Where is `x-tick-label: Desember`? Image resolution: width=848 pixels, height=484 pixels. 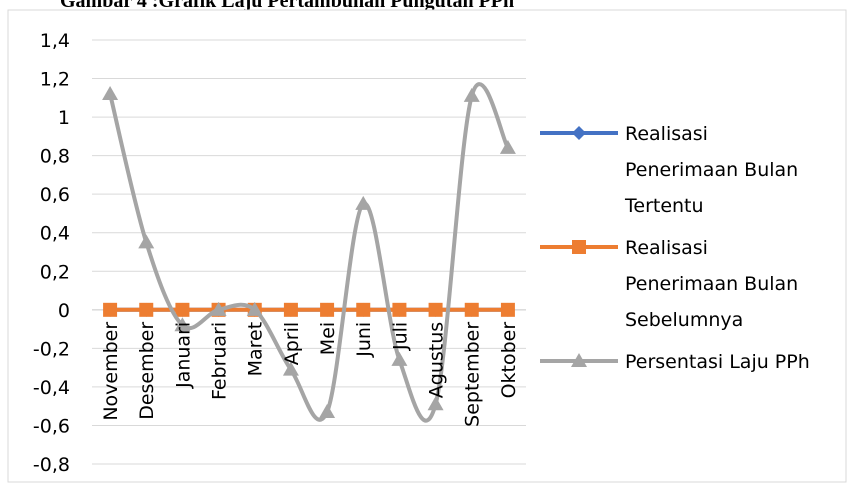
x-tick-label: Desember is located at coordinates (147, 371).